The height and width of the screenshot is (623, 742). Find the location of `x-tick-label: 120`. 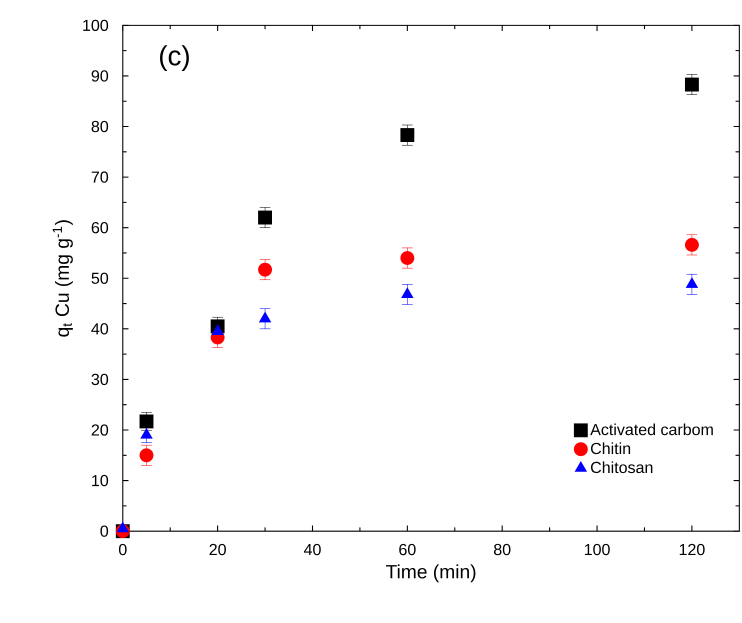

x-tick-label: 120 is located at coordinates (692, 550).